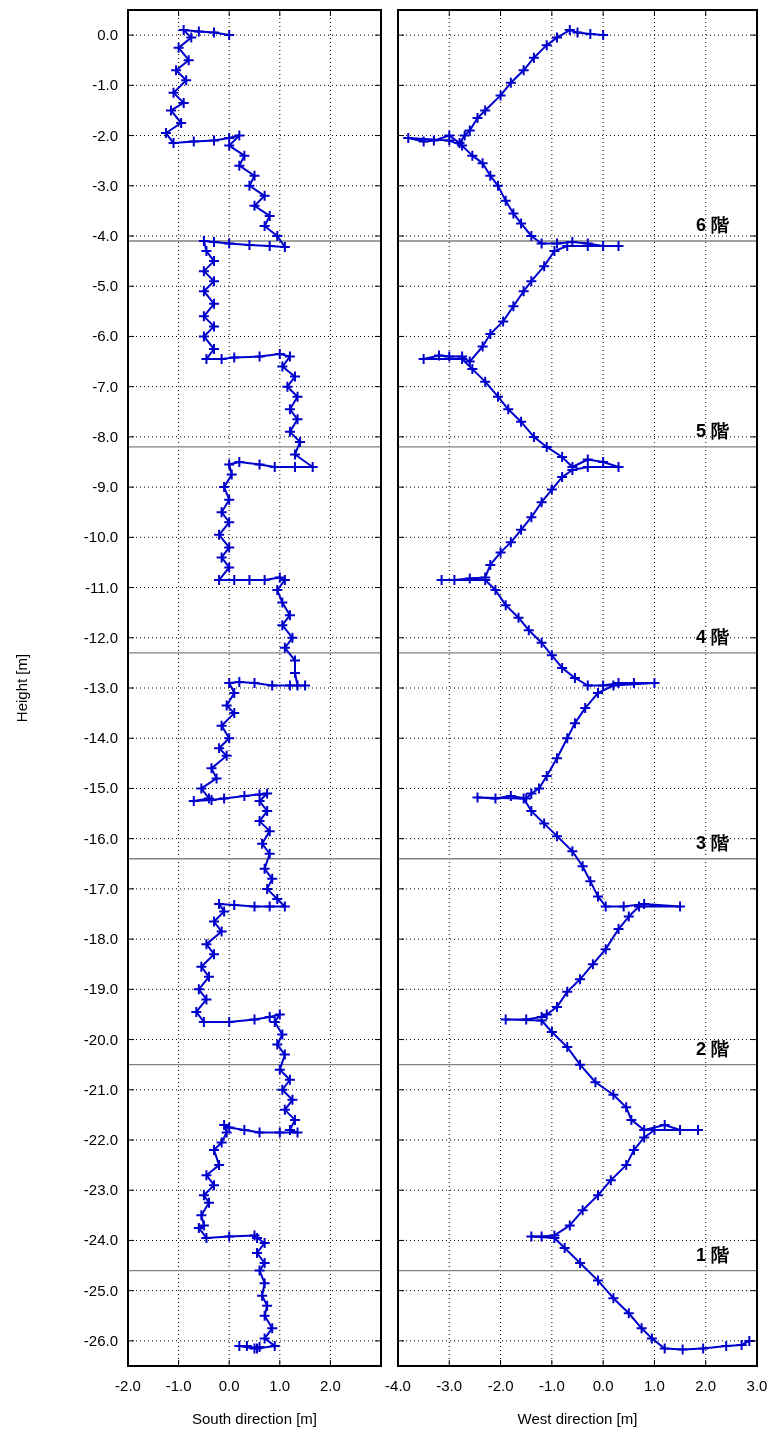 This screenshot has height=1440, width=776. I want to click on ref-line-label: 4 階, so click(712, 636).